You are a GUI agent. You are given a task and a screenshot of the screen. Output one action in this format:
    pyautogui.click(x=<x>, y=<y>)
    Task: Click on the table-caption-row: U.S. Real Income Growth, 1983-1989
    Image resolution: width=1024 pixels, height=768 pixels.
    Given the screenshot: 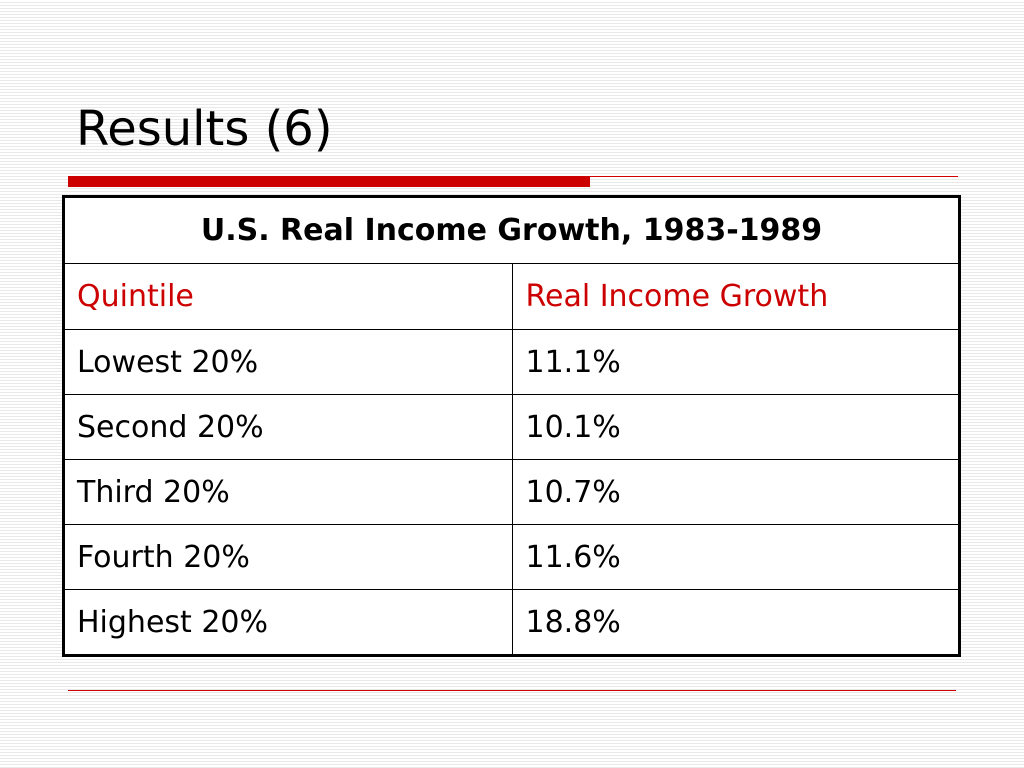 What is the action you would take?
    pyautogui.click(x=511, y=230)
    